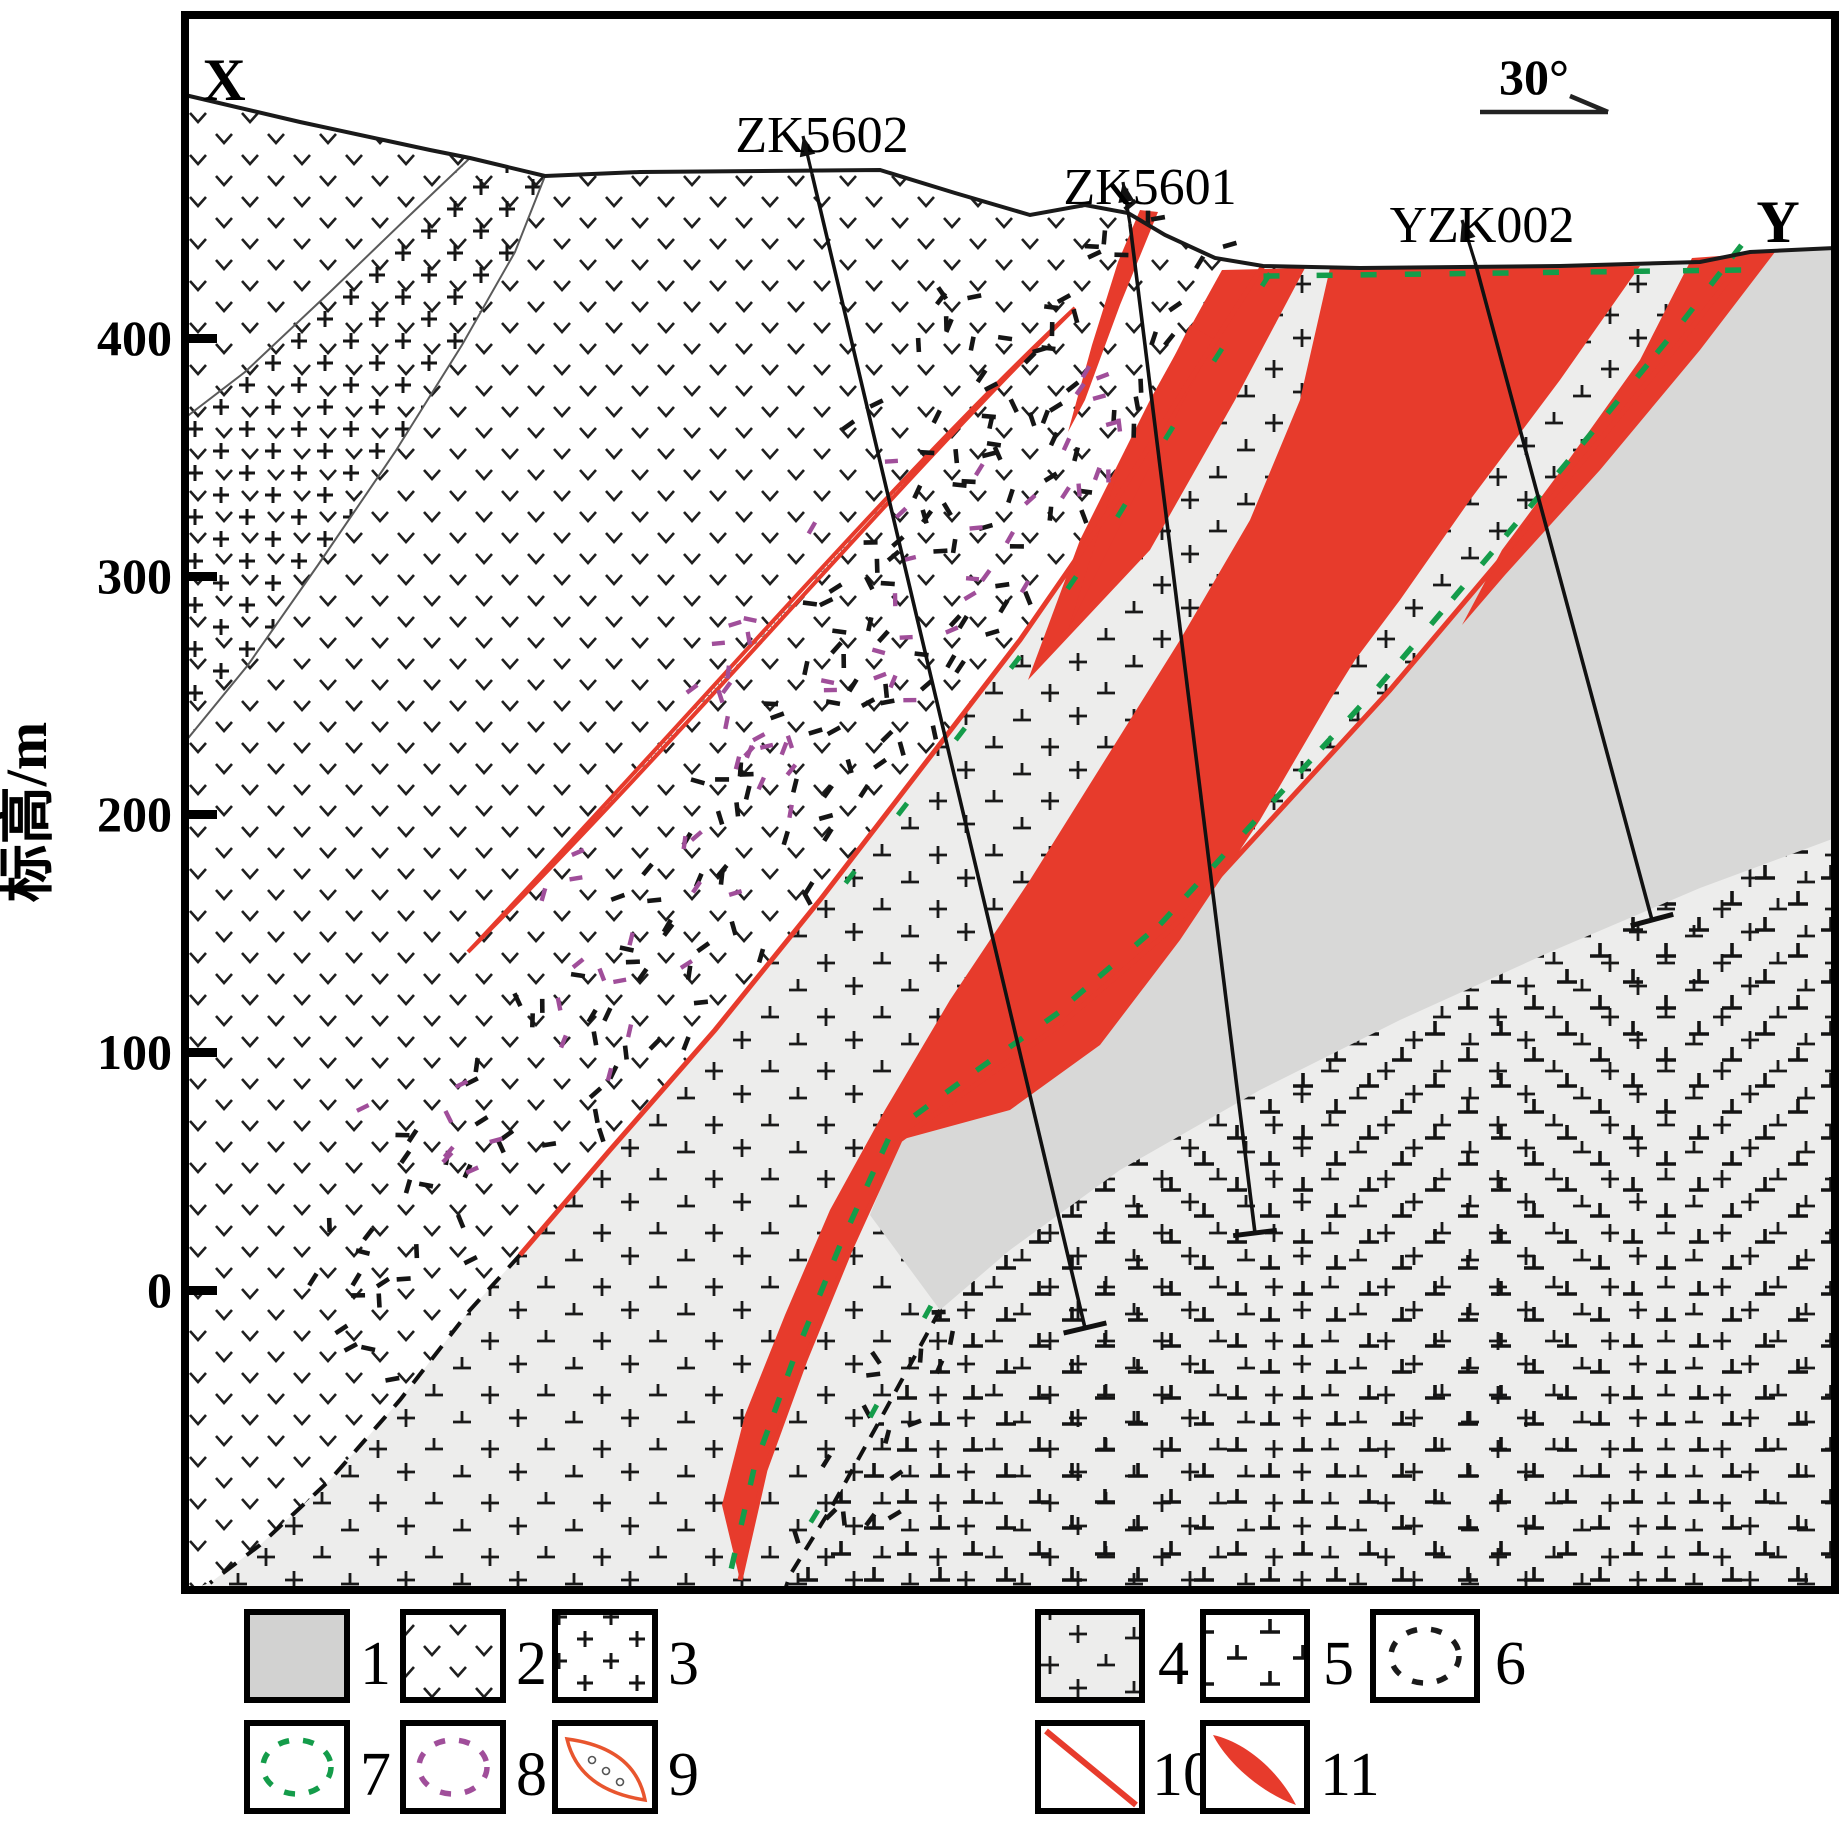 The width and height of the screenshot is (1846, 1833). What do you see at coordinates (201, 814) in the screenshot?
I see `axis-ticks` at bounding box center [201, 814].